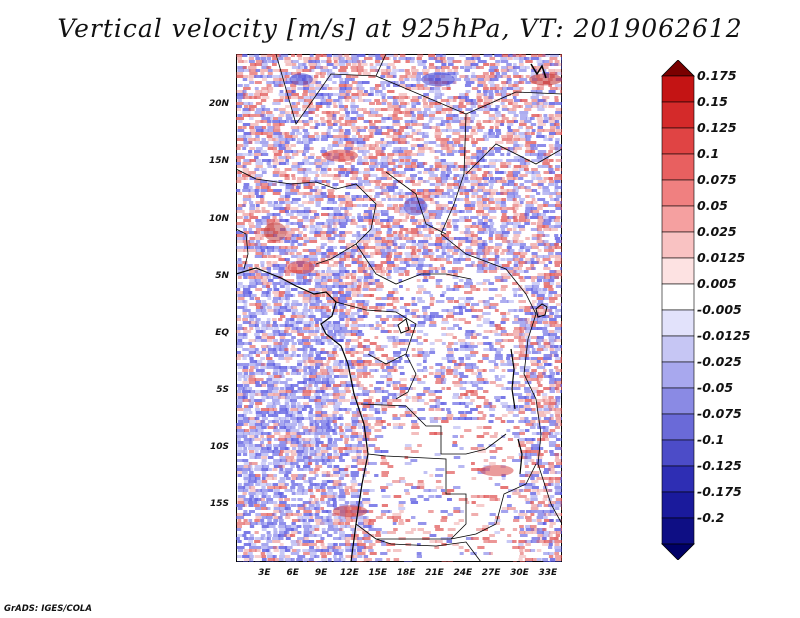  What do you see at coordinates (218, 218) in the screenshot?
I see `lat-tick-label: 10N` at bounding box center [218, 218].